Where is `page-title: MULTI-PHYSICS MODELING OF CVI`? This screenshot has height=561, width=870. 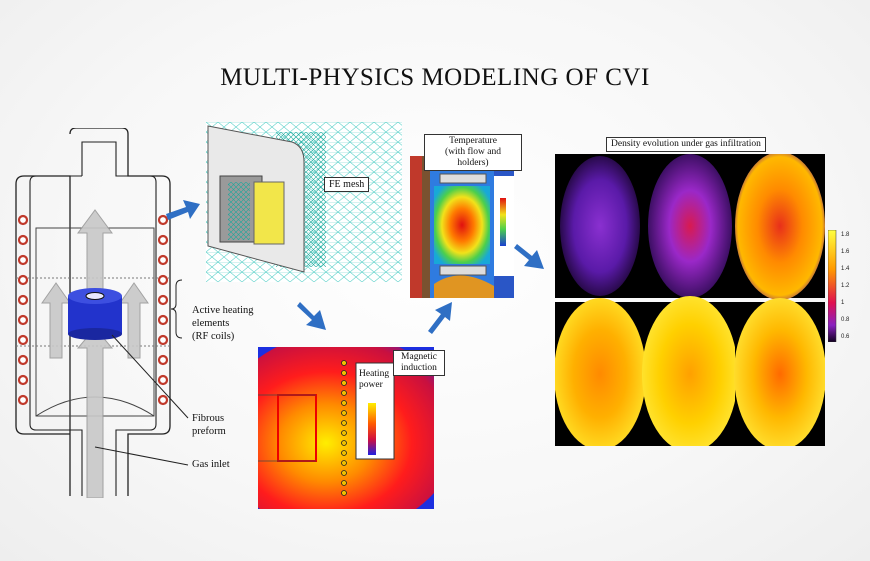 page-title: MULTI-PHYSICS MODELING OF CVI is located at coordinates (435, 77).